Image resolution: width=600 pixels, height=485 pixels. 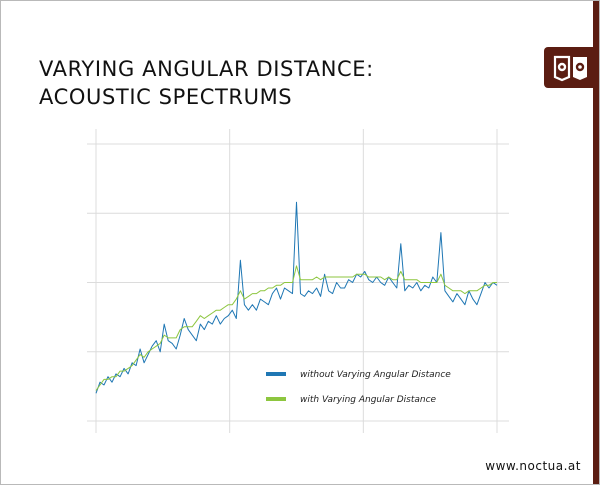 What do you see at coordinates (276, 374) in the screenshot?
I see `legend-swatch-without-varying` at bounding box center [276, 374].